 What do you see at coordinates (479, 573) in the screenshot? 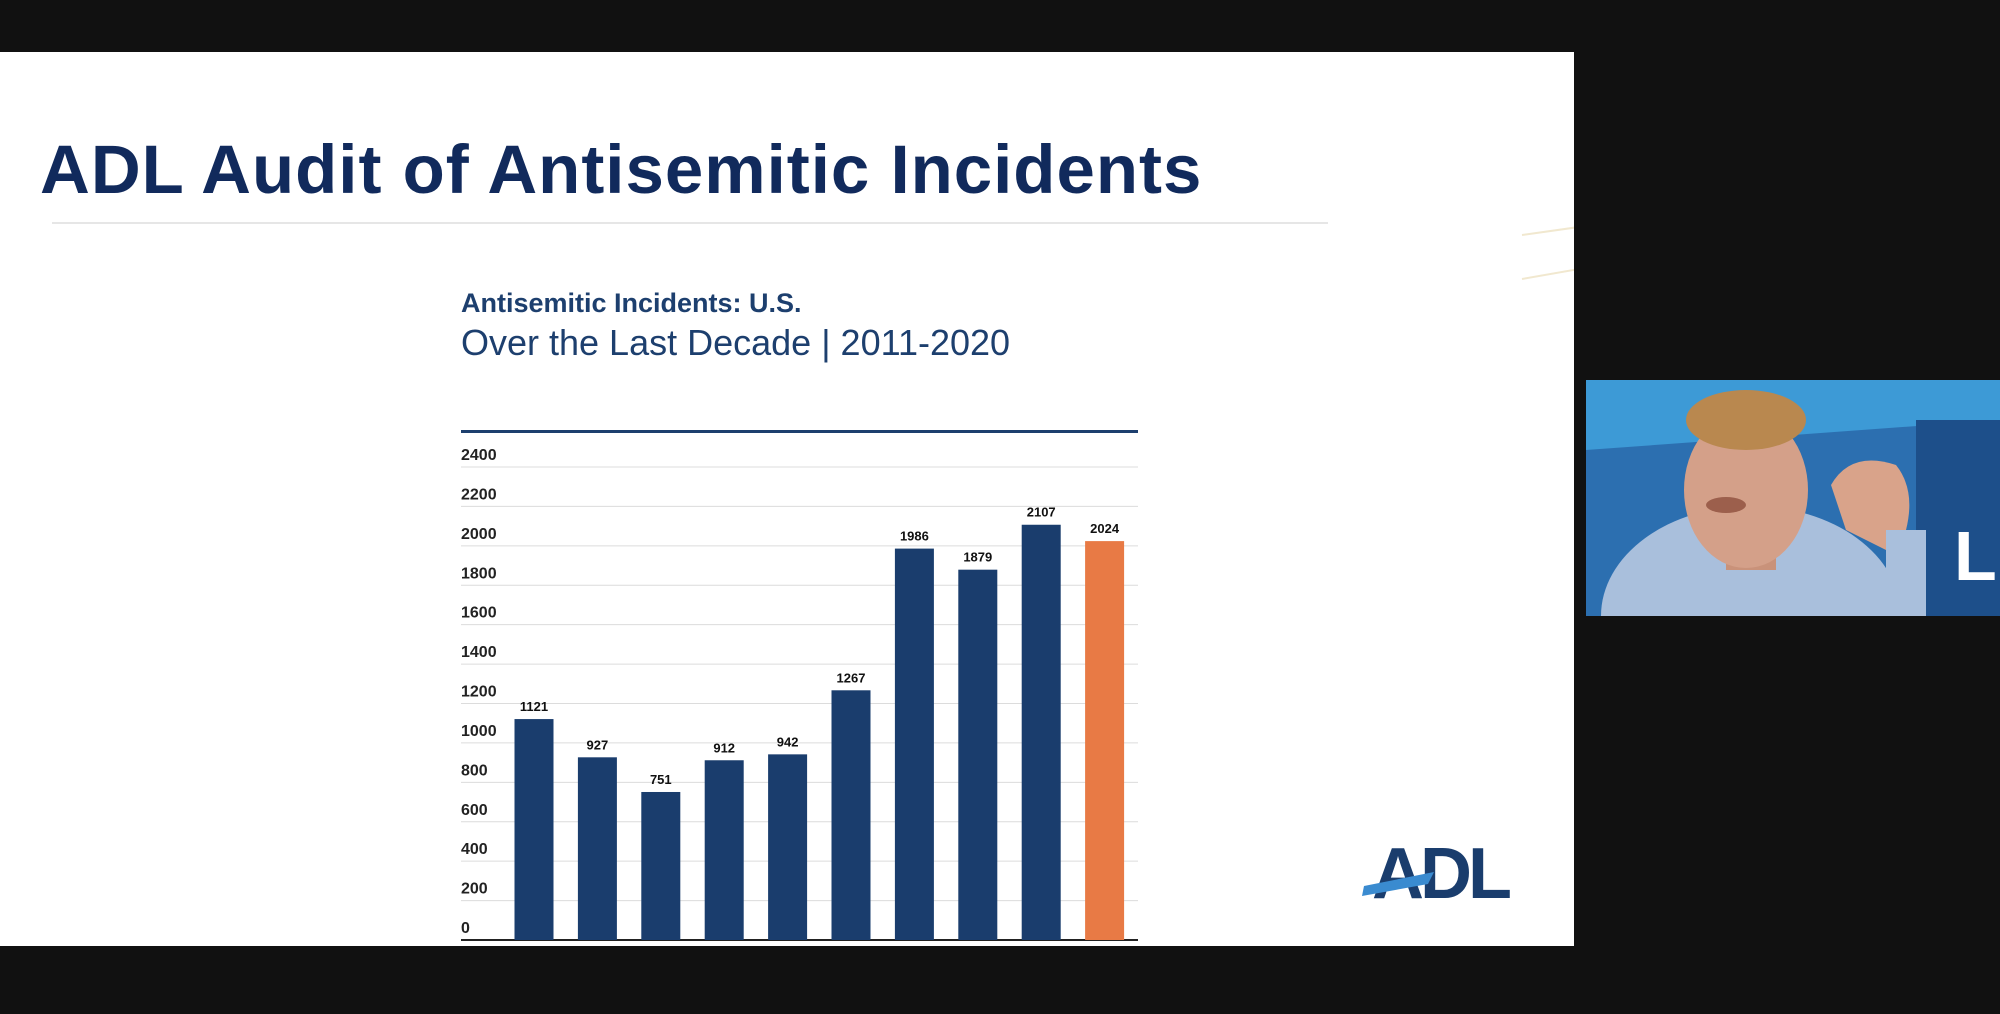
I see `y-tick-label: 1800` at bounding box center [479, 573].